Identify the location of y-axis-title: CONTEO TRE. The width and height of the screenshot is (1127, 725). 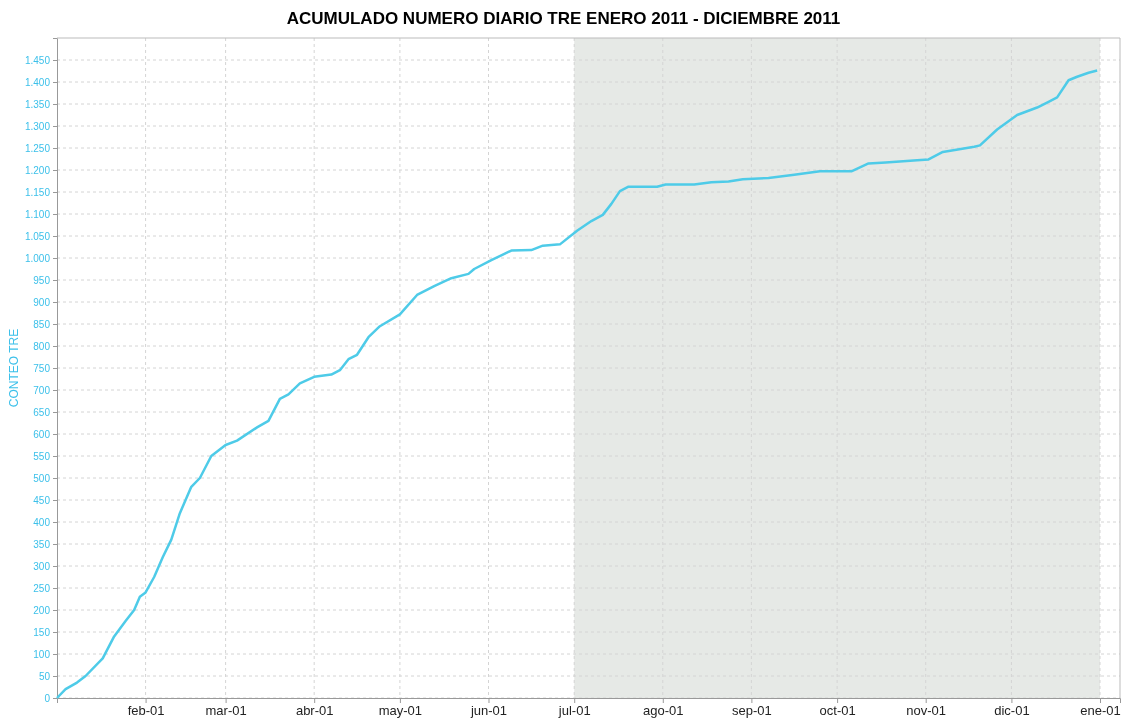
(14, 368).